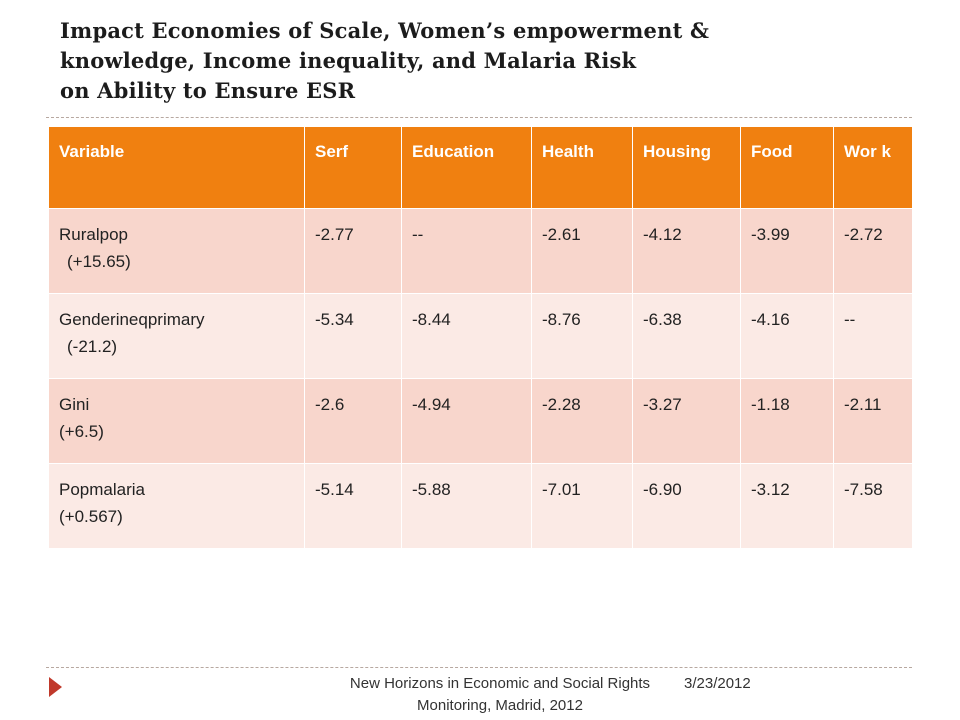  I want to click on variable-coefficient: (+0.567), so click(91, 516).